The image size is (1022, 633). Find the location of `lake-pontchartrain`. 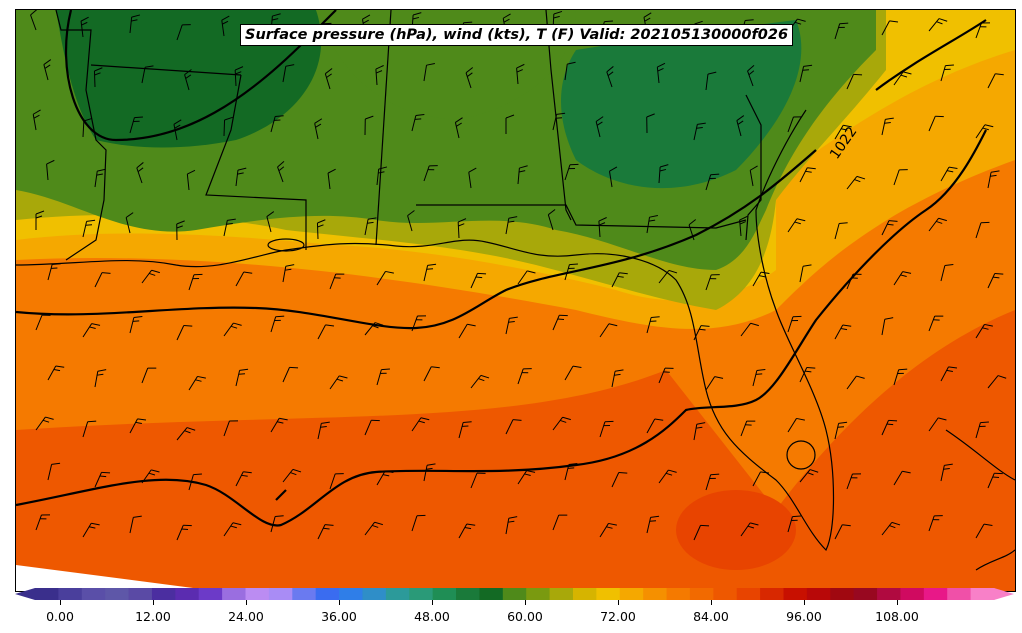

lake-pontchartrain is located at coordinates (286, 245).